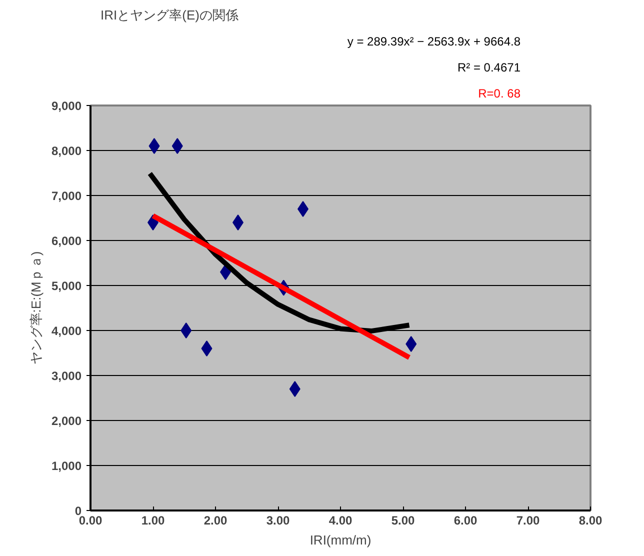 Image resolution: width=644 pixels, height=556 pixels. What do you see at coordinates (66, 151) in the screenshot?
I see `y-tick-label: 8,000` at bounding box center [66, 151].